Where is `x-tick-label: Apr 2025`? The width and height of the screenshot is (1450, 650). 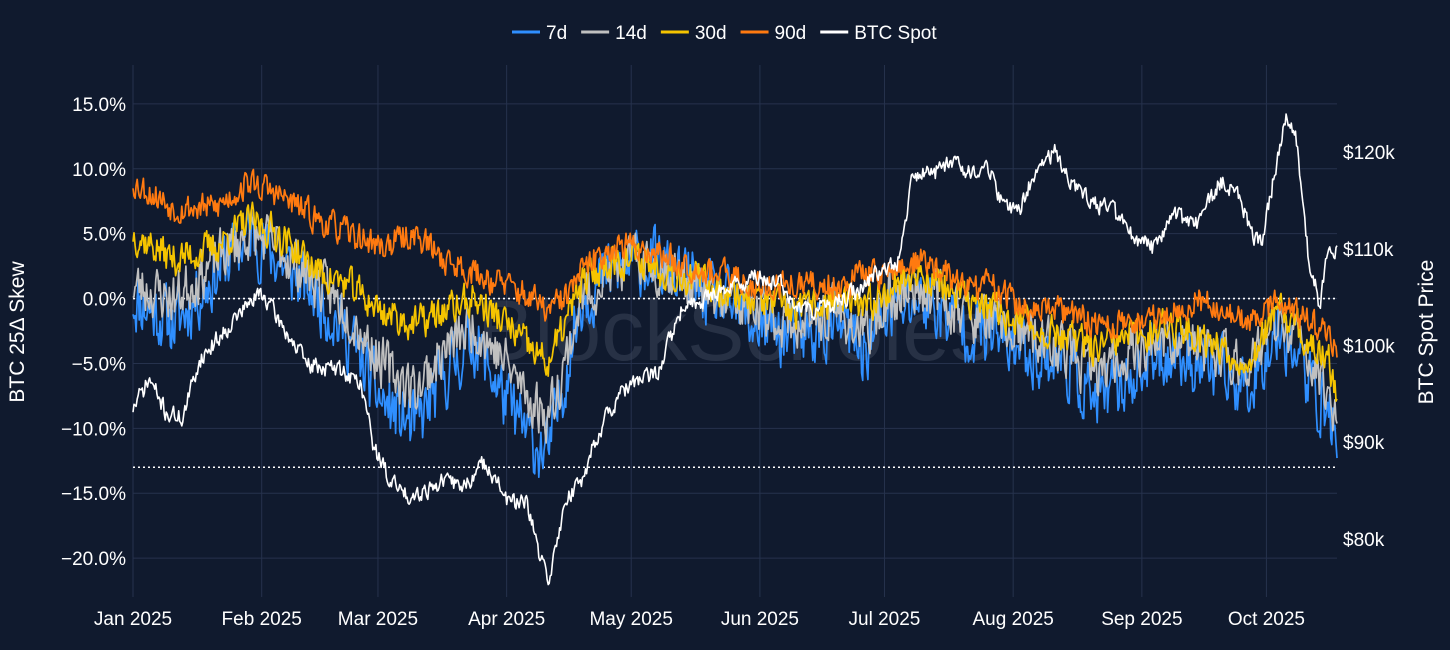 x-tick-label: Apr 2025 is located at coordinates (506, 619).